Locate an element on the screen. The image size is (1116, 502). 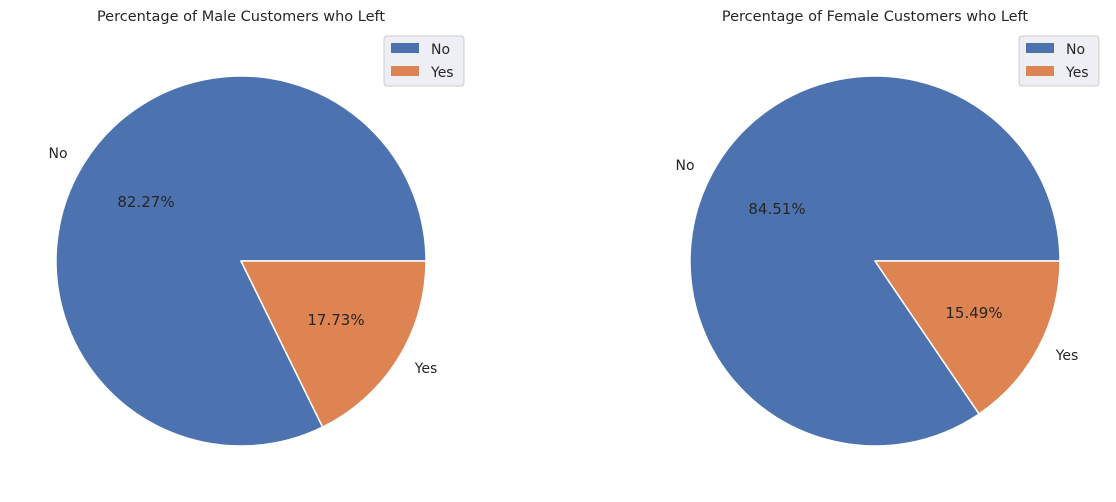
percent-label-no: 84.51% is located at coordinates (776, 209).